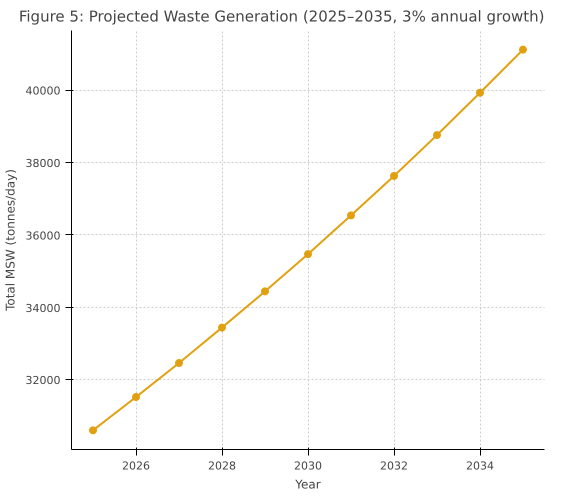  I want to click on y-tick-label: 38000, so click(43, 163).